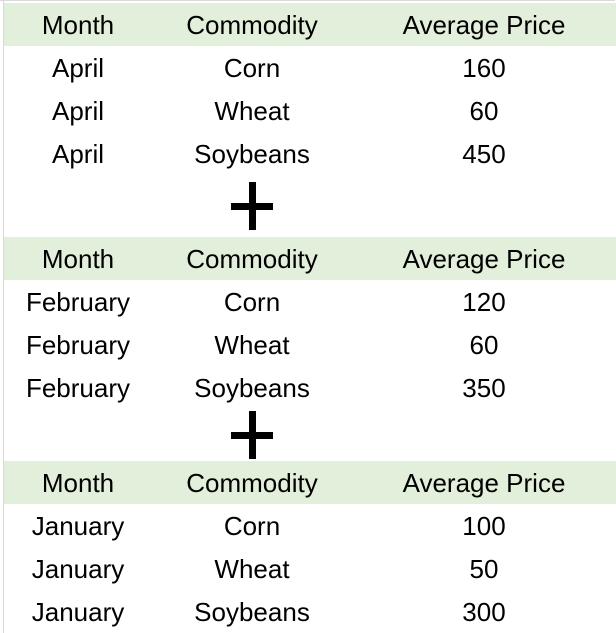 The height and width of the screenshot is (633, 616). What do you see at coordinates (310, 568) in the screenshot?
I see `table-row: January Wheat 50` at bounding box center [310, 568].